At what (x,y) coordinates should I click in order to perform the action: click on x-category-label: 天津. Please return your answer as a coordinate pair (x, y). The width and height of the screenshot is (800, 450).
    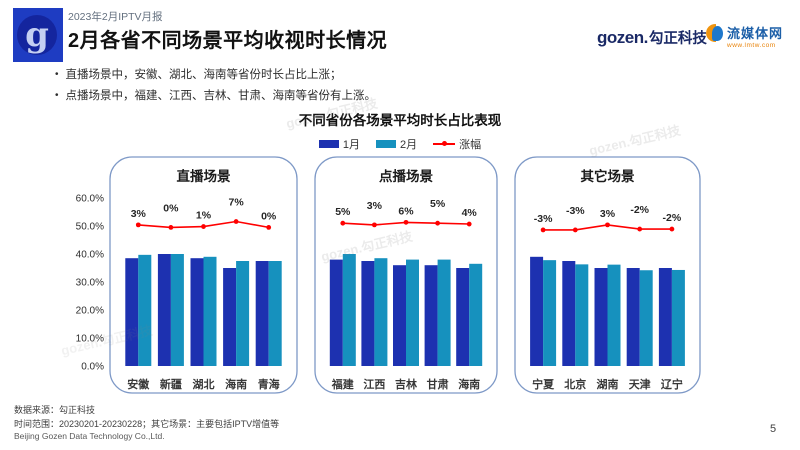
    Looking at the image, I should click on (640, 384).